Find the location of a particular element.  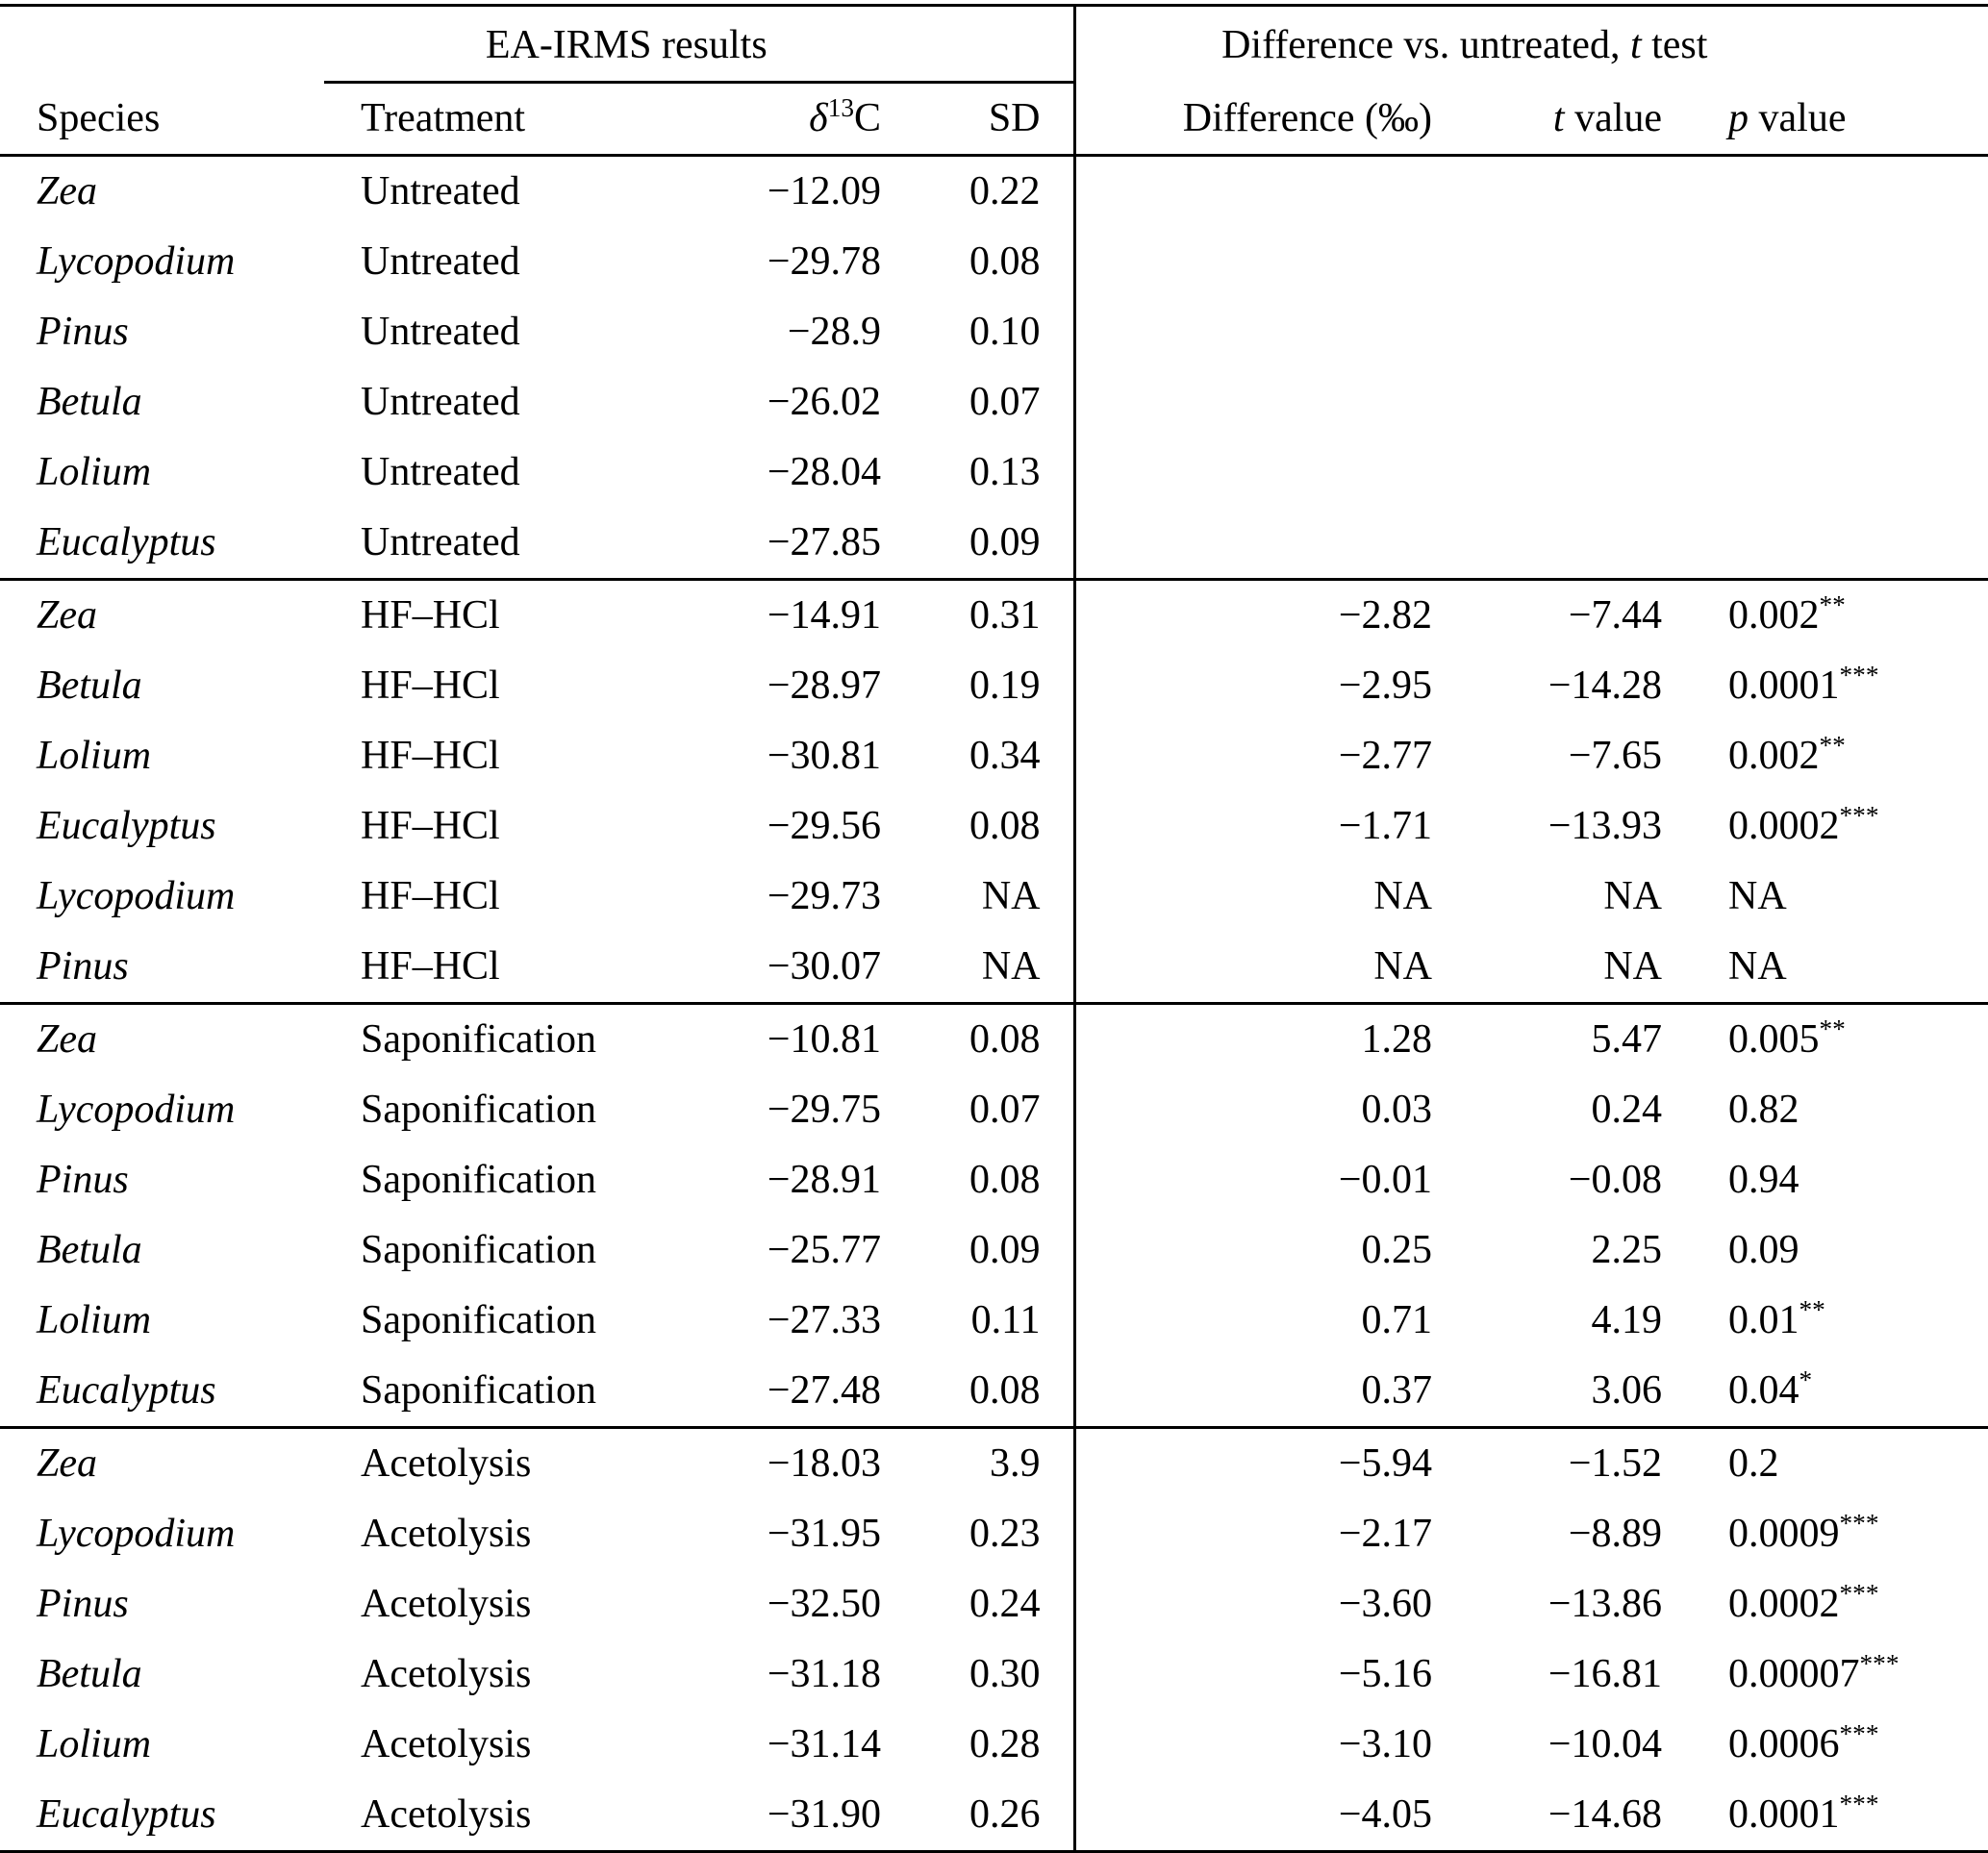

t-value-cell: 5.47 is located at coordinates (1558, 1038).